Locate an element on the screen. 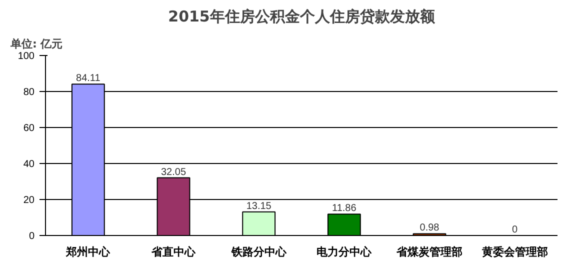 This screenshot has height=263, width=572. y-tick-label: 100 is located at coordinates (26, 56).